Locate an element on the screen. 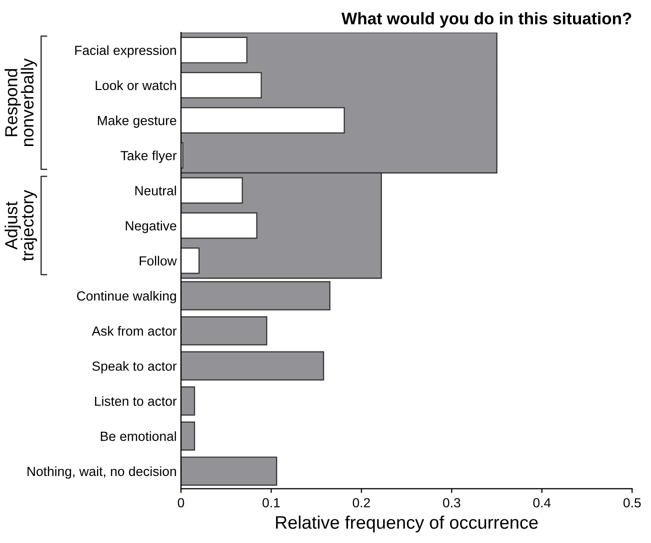  x-tick-label: 0.1 is located at coordinates (271, 503).